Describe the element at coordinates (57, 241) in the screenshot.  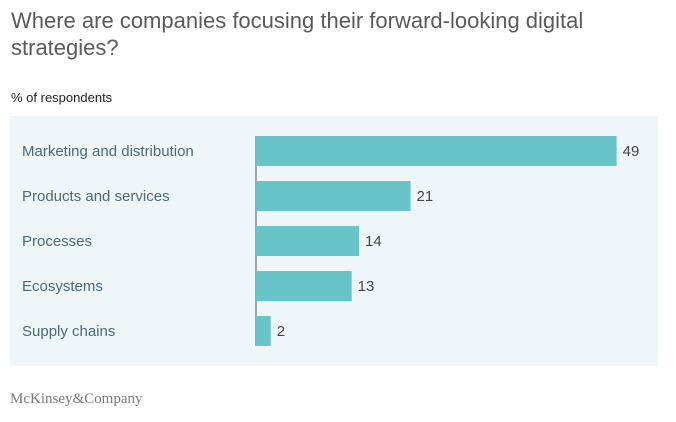
I see `category-label: Processes` at that location.